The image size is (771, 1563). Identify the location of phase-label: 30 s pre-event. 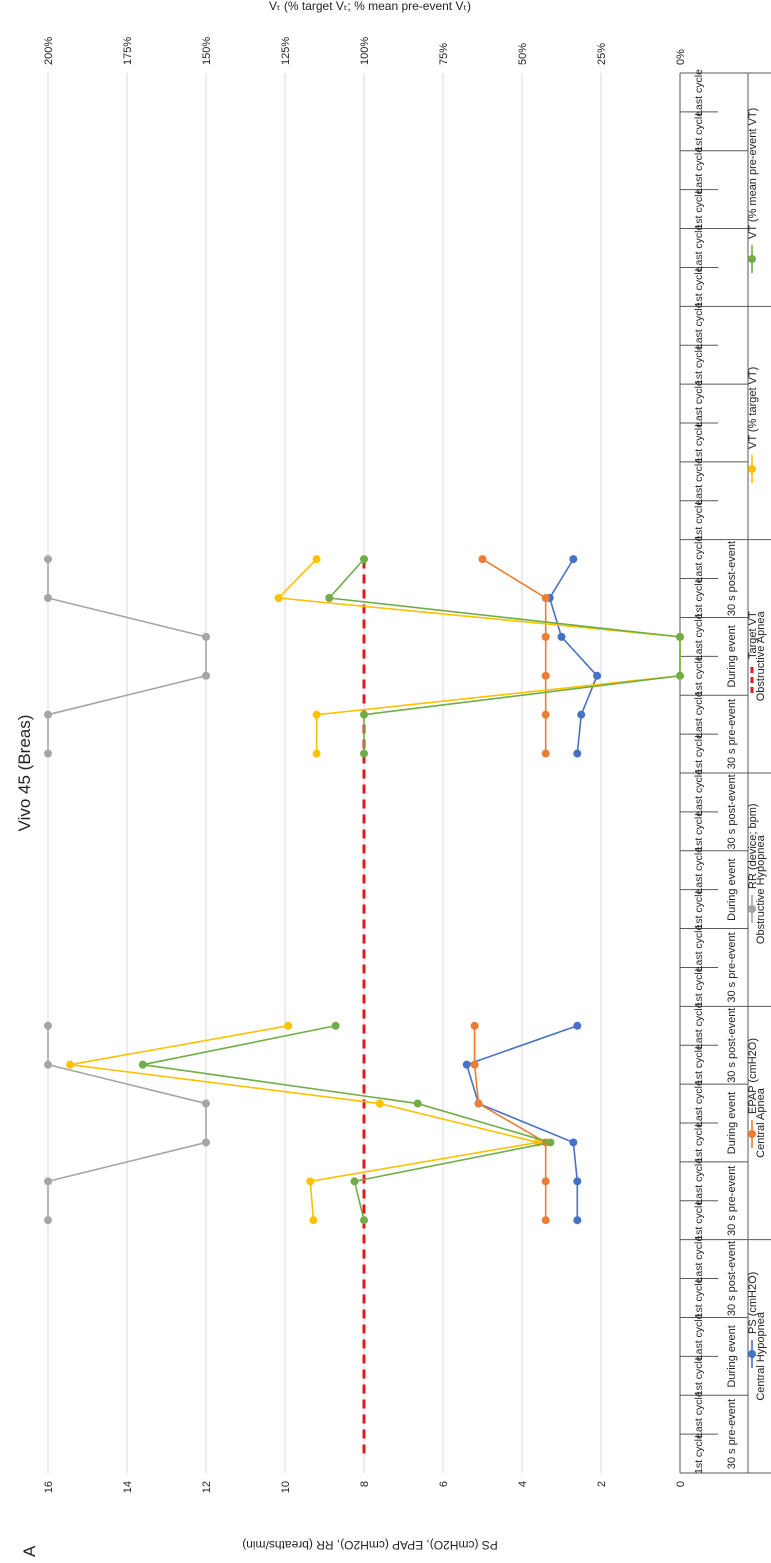
(732, 1434).